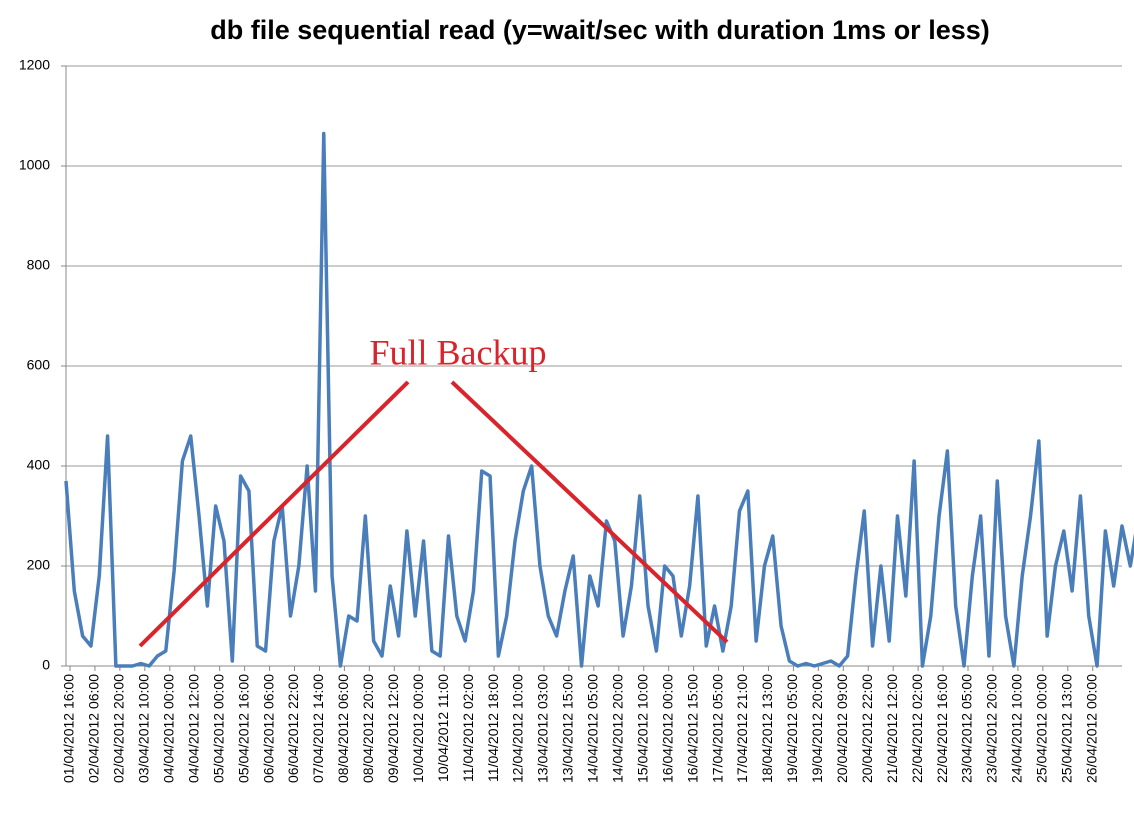 This screenshot has height=837, width=1134. What do you see at coordinates (193, 728) in the screenshot?
I see `x-tick-label: 04/04/2012 12:00` at bounding box center [193, 728].